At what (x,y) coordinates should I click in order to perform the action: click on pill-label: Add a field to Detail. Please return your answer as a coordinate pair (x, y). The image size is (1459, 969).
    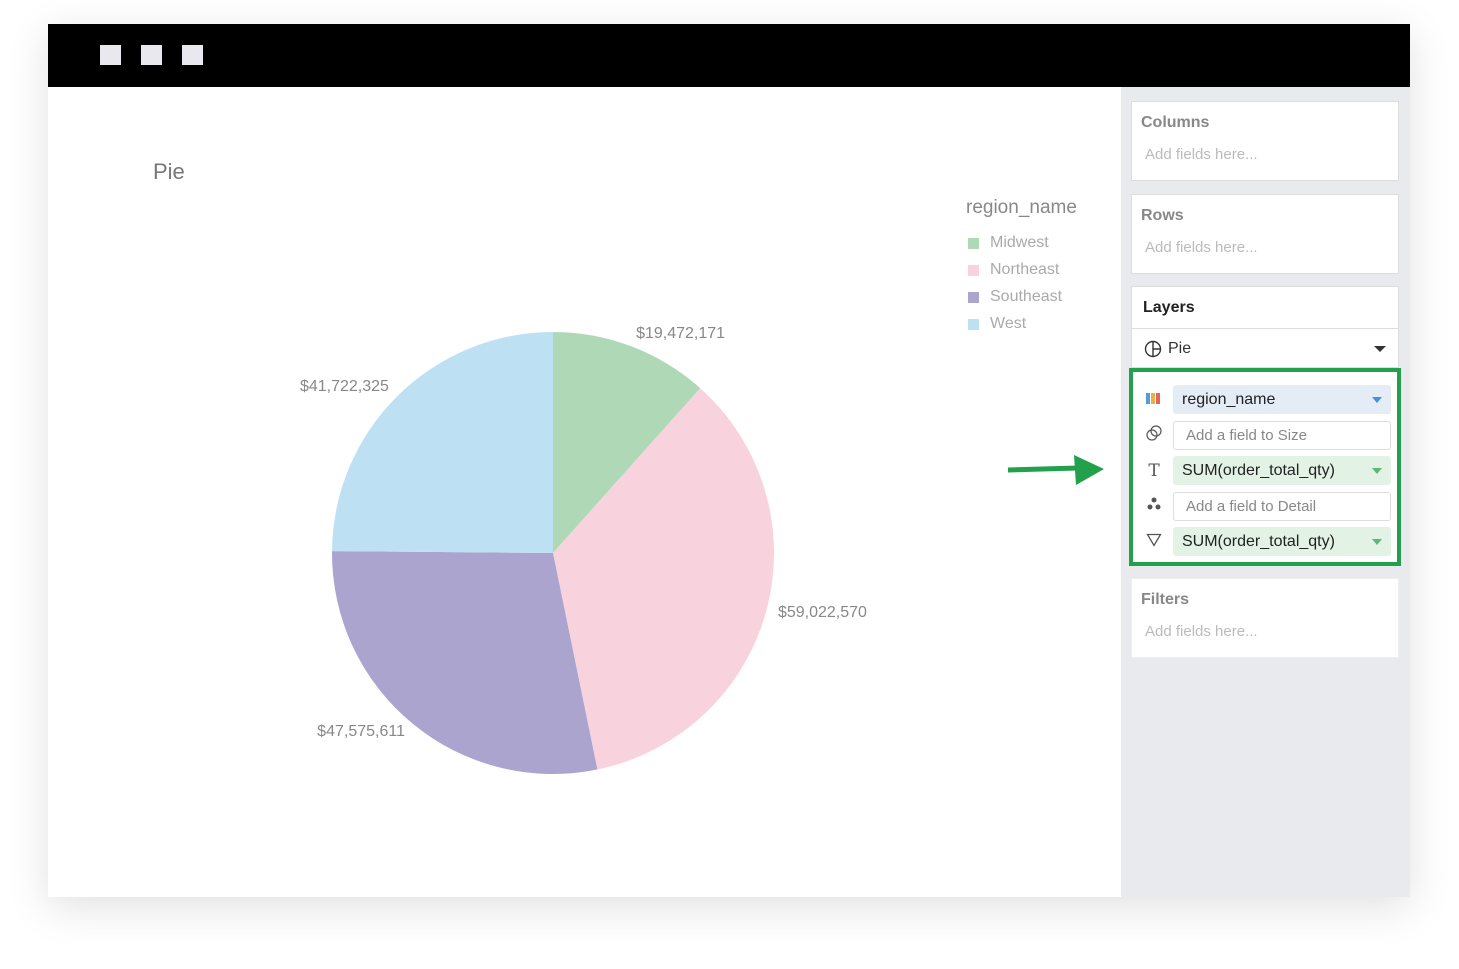
    Looking at the image, I should click on (1251, 506).